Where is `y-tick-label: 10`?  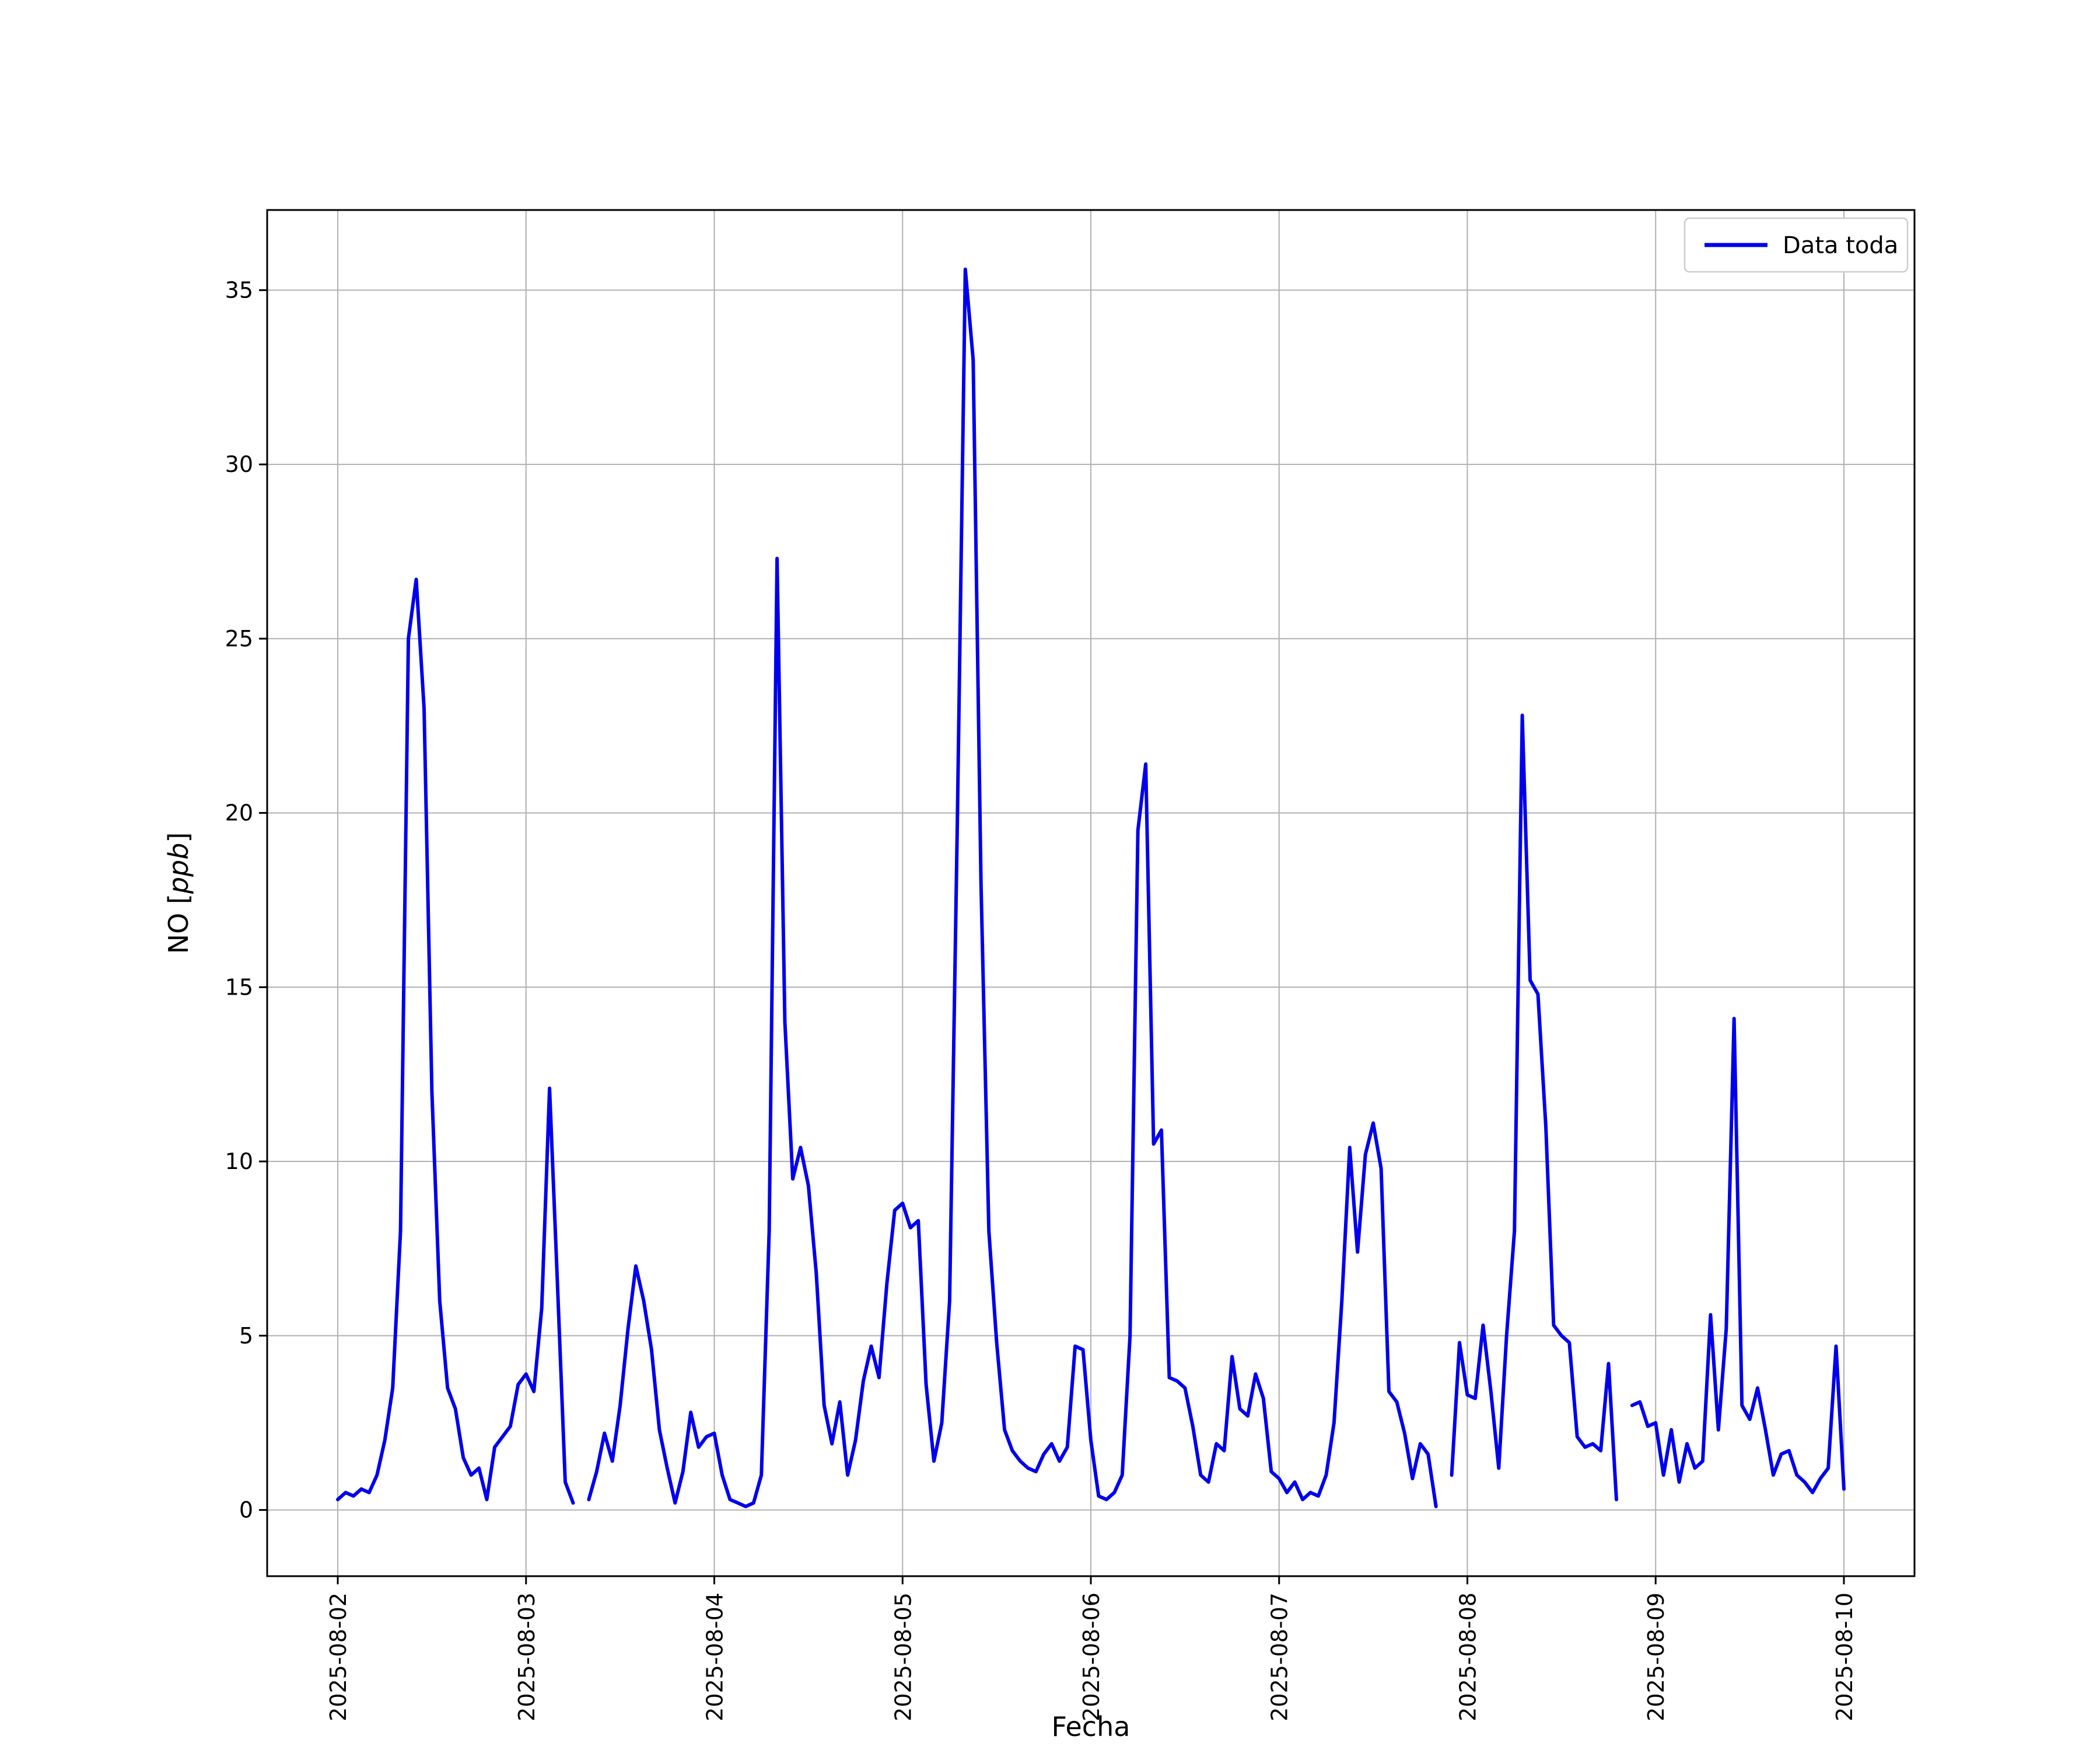
y-tick-label: 10 is located at coordinates (239, 1161).